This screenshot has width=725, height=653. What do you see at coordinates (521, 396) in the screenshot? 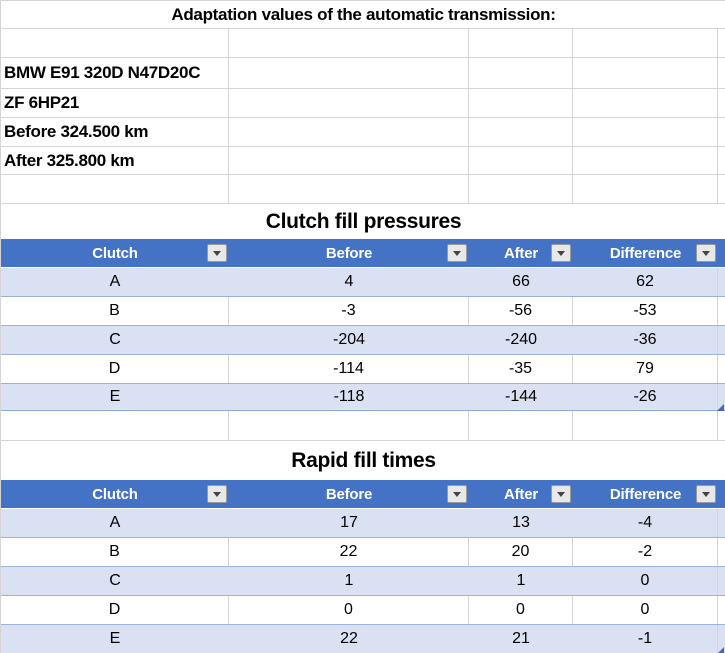
I see `table-cell: -144` at bounding box center [521, 396].